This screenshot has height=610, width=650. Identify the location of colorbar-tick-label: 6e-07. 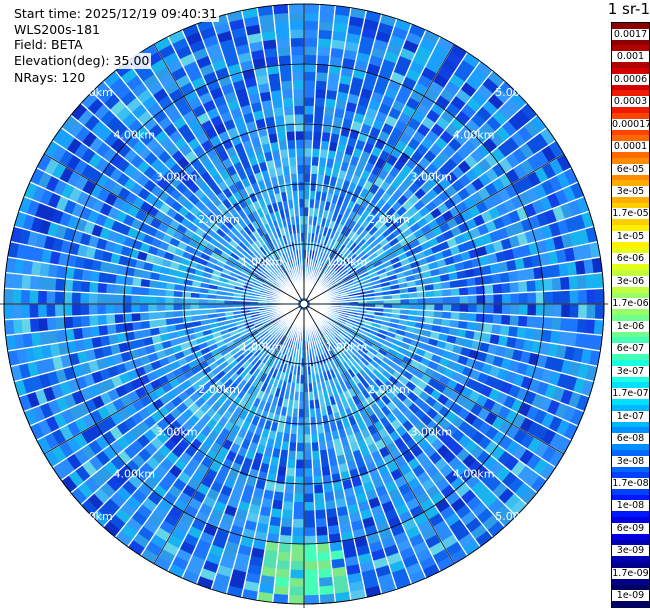
(630, 349).